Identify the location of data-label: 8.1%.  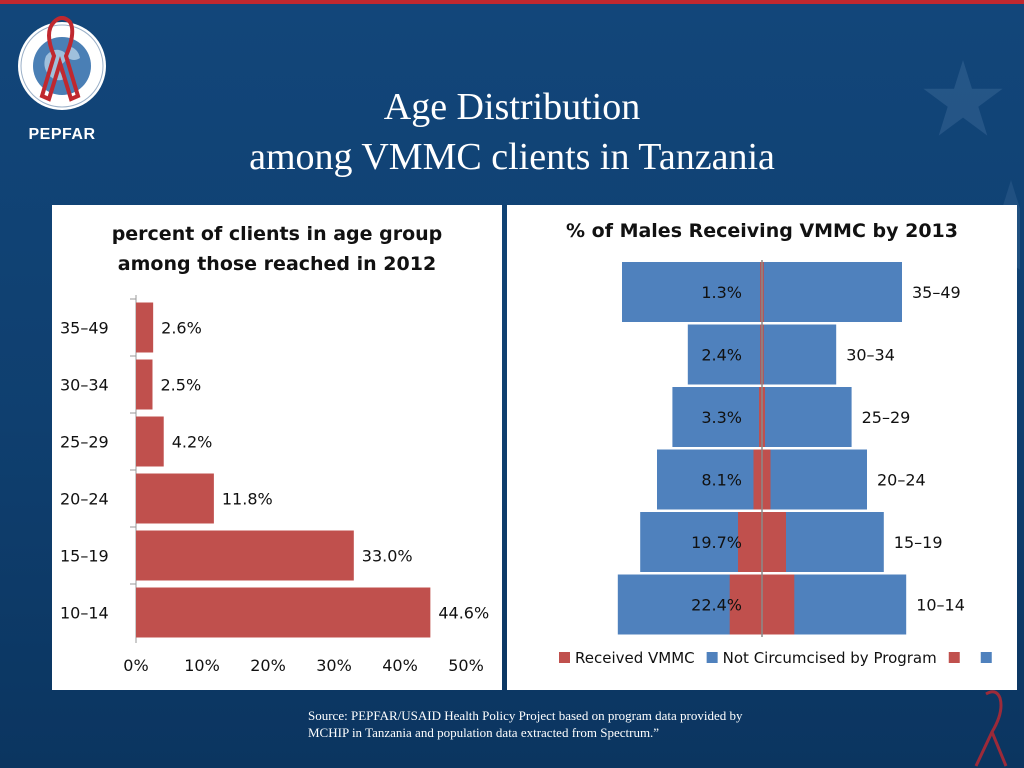
(721, 480).